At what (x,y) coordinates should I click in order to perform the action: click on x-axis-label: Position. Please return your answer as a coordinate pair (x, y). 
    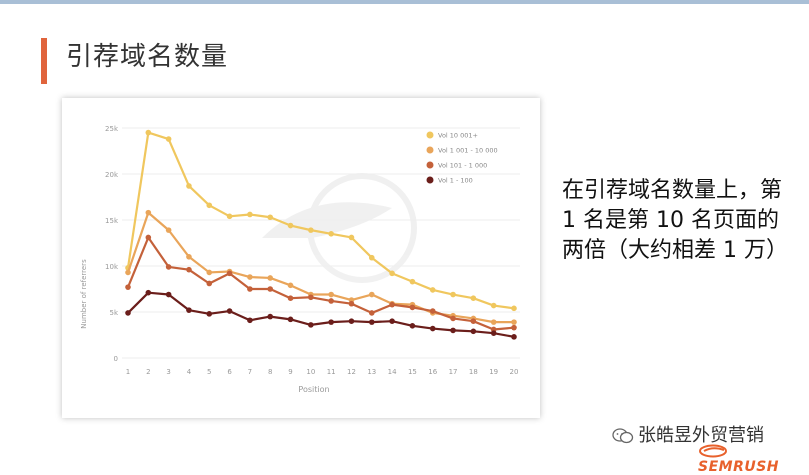
    Looking at the image, I should click on (313, 389).